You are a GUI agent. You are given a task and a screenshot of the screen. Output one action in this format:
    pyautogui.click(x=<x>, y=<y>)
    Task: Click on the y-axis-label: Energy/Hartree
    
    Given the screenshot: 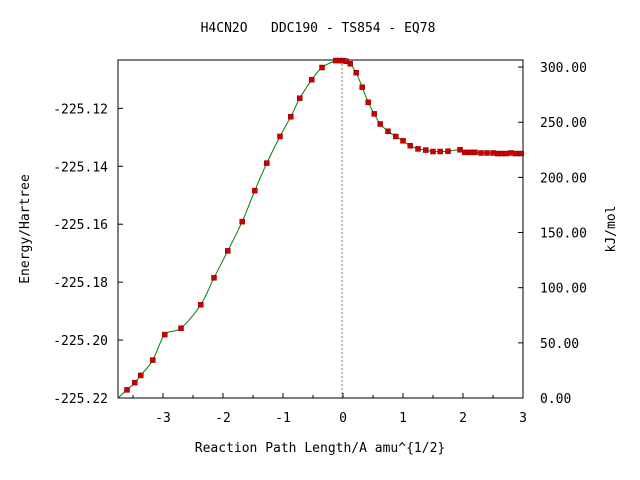 What is the action you would take?
    pyautogui.click(x=25, y=229)
    